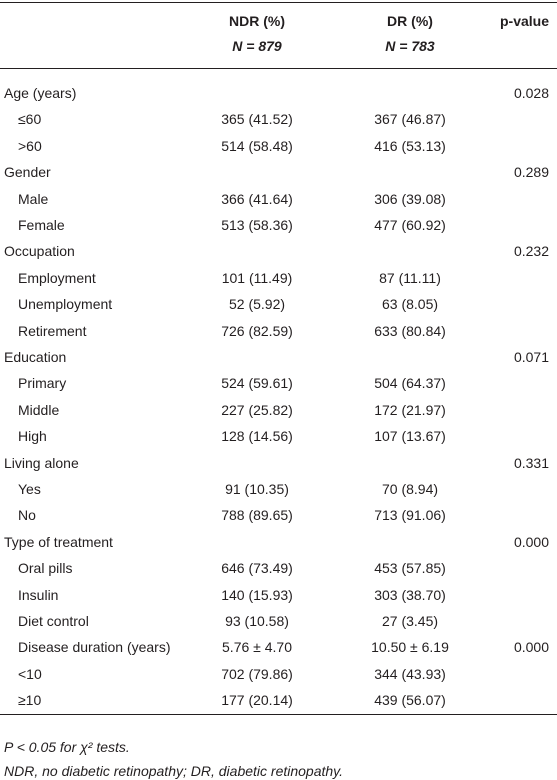 This screenshot has width=557, height=780. What do you see at coordinates (410, 594) in the screenshot?
I see `dr-cell: 303 (38.70)` at bounding box center [410, 594].